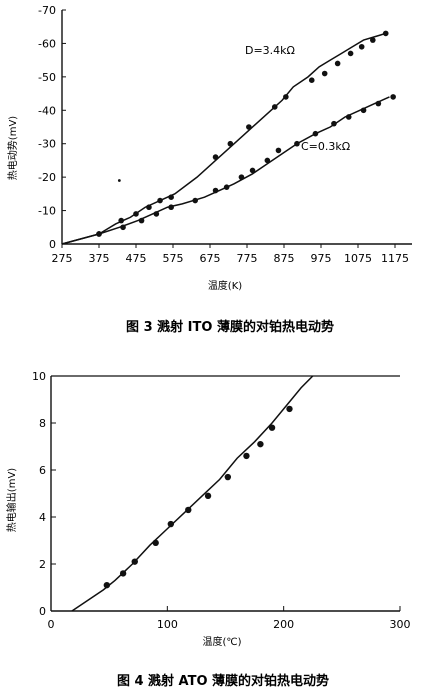 The width and height of the screenshot is (434, 693). I want to click on ito-x-tick-label: 875, so click(284, 258).